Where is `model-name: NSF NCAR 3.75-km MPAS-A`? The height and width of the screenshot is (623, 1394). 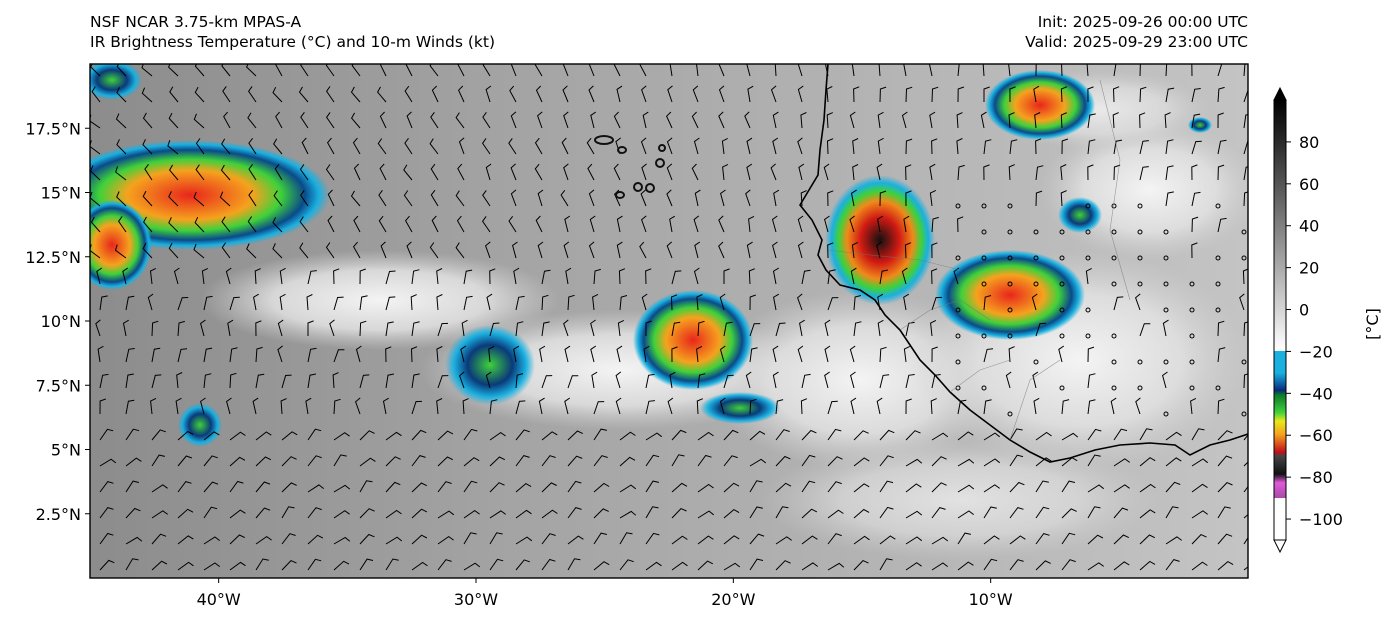 model-name: NSF NCAR 3.75-km MPAS-A is located at coordinates (196, 22).